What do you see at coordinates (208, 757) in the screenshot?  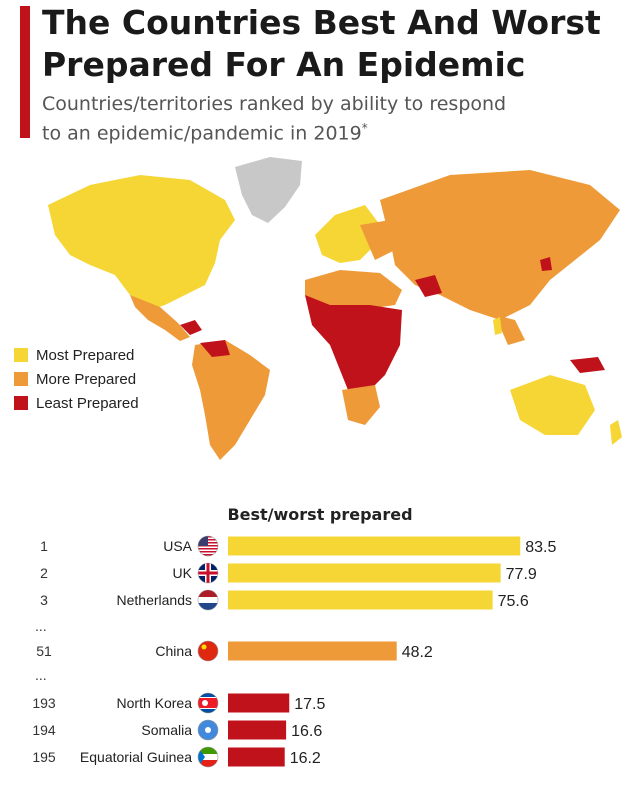 I see `equatorial-guinea-flag` at bounding box center [208, 757].